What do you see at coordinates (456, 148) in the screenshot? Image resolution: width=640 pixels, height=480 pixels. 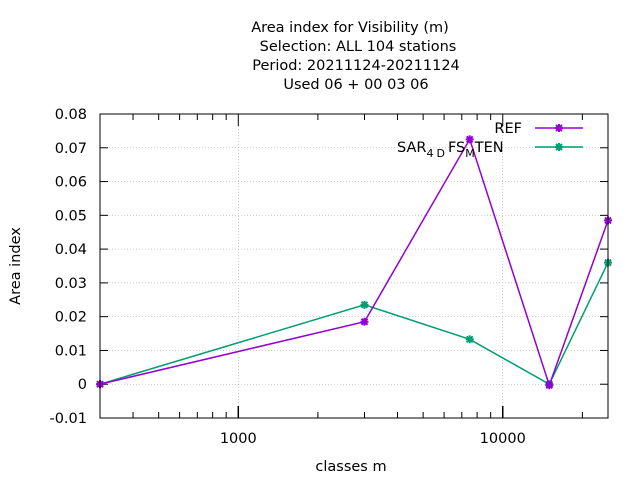 I see `legend-sar-part-c: FS` at bounding box center [456, 148].